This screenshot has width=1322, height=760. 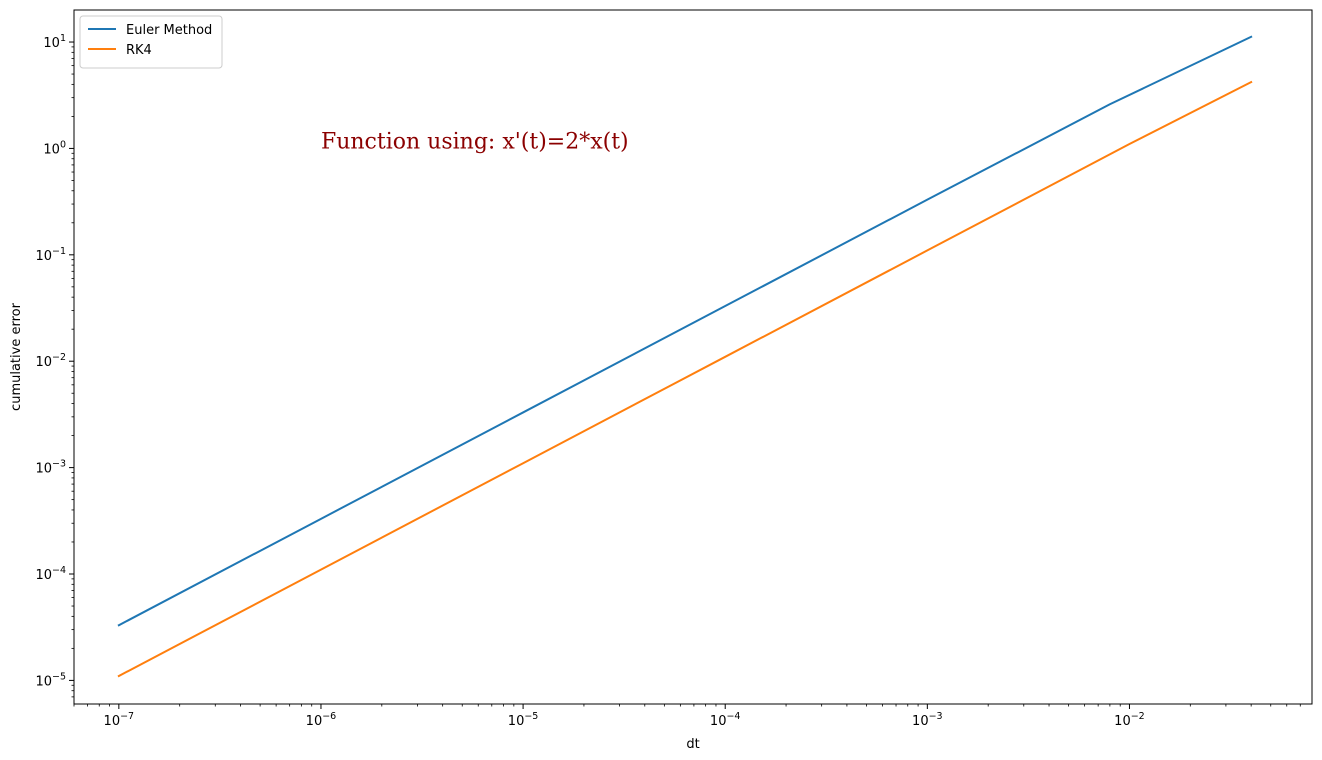 I want to click on y-tick-label: 10⁻¹, so click(x=50, y=255).